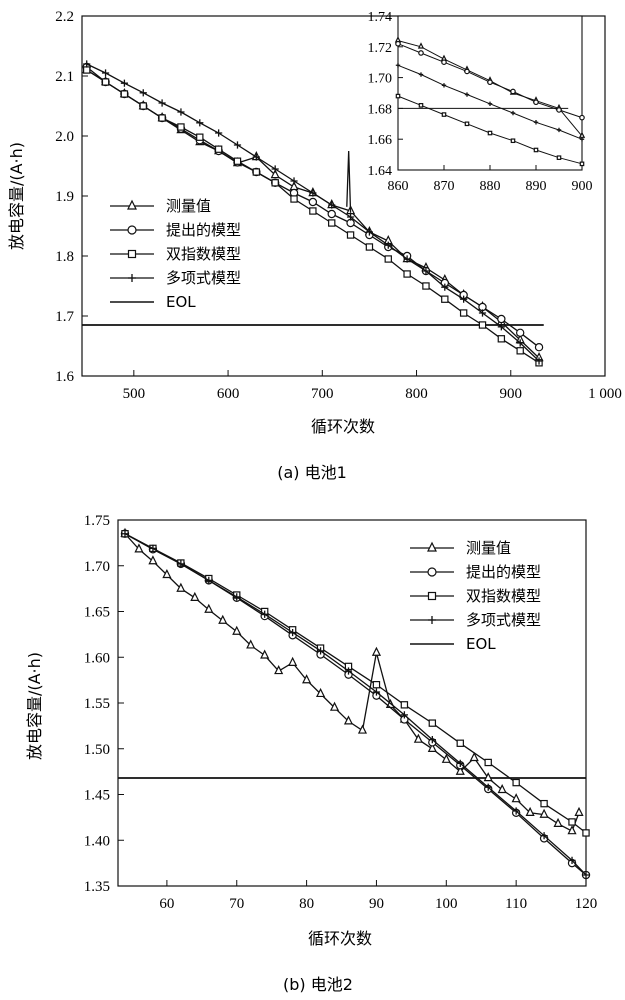 The width and height of the screenshot is (625, 1000). Describe the element at coordinates (104, 704) in the screenshot. I see `y-axis: 1.35 1.40 1.45 1.50 1.55 1.60 1.65 1.70 1.75` at that location.